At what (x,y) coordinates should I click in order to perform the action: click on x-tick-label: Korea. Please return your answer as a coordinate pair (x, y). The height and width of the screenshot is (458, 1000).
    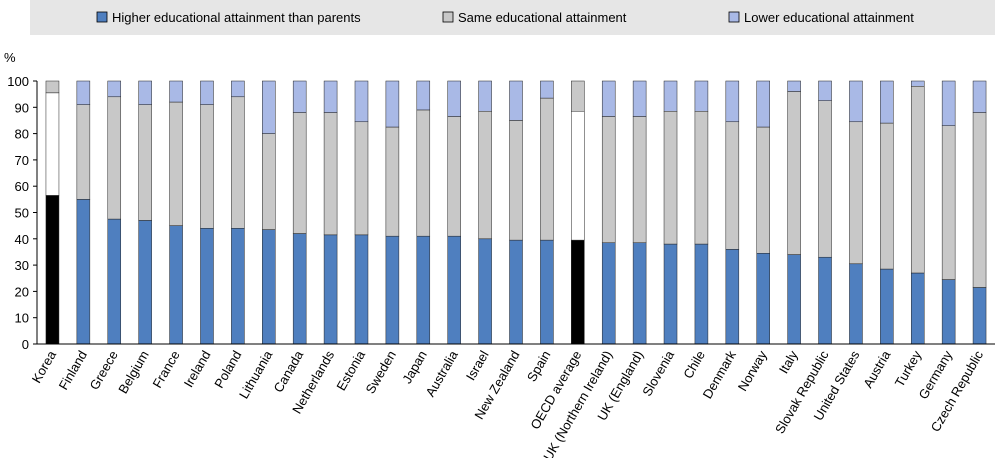
    Looking at the image, I should click on (44, 366).